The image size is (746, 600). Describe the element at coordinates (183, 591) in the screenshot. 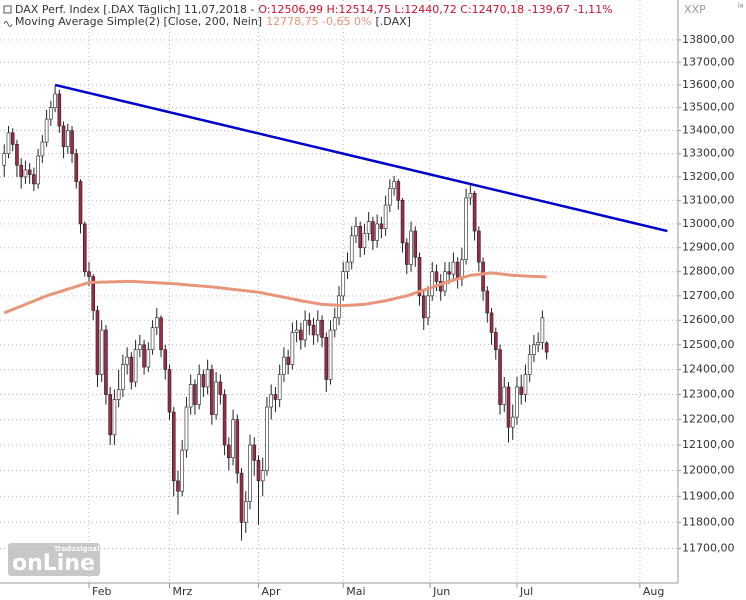

I see `x-tick-label: Mrz` at that location.